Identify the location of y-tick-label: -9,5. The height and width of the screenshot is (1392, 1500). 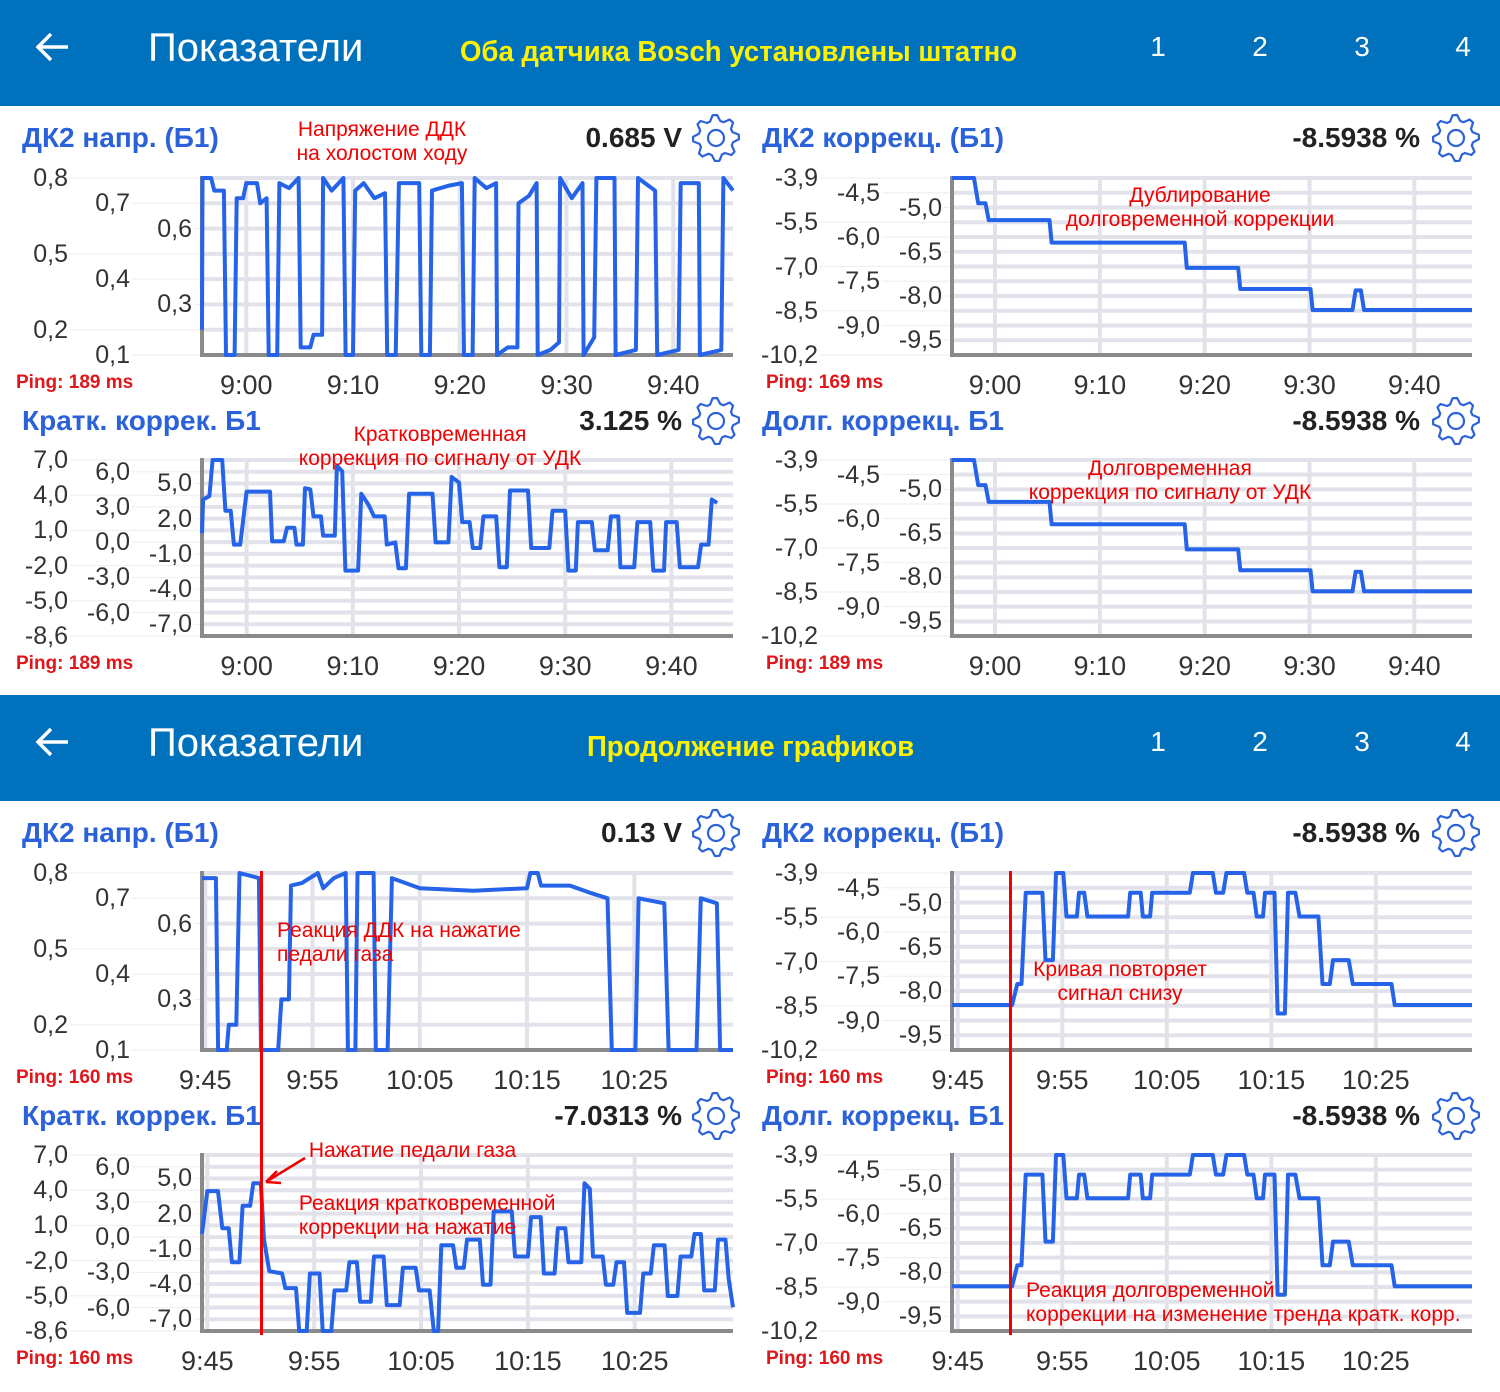
(920, 340).